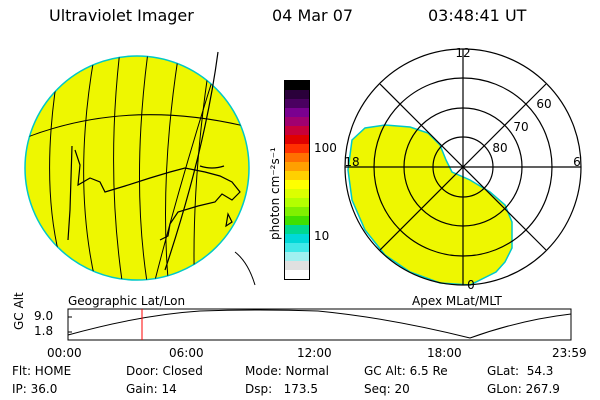 The height and width of the screenshot is (400, 600). Describe the element at coordinates (151, 389) in the screenshot. I see `gain-value: Gain: 14` at that location.